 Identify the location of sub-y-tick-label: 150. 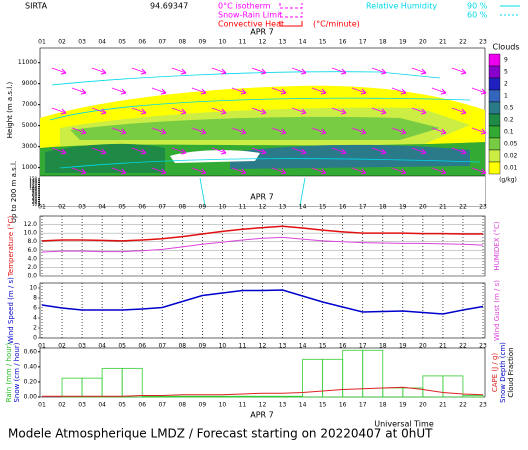
(33, 178).